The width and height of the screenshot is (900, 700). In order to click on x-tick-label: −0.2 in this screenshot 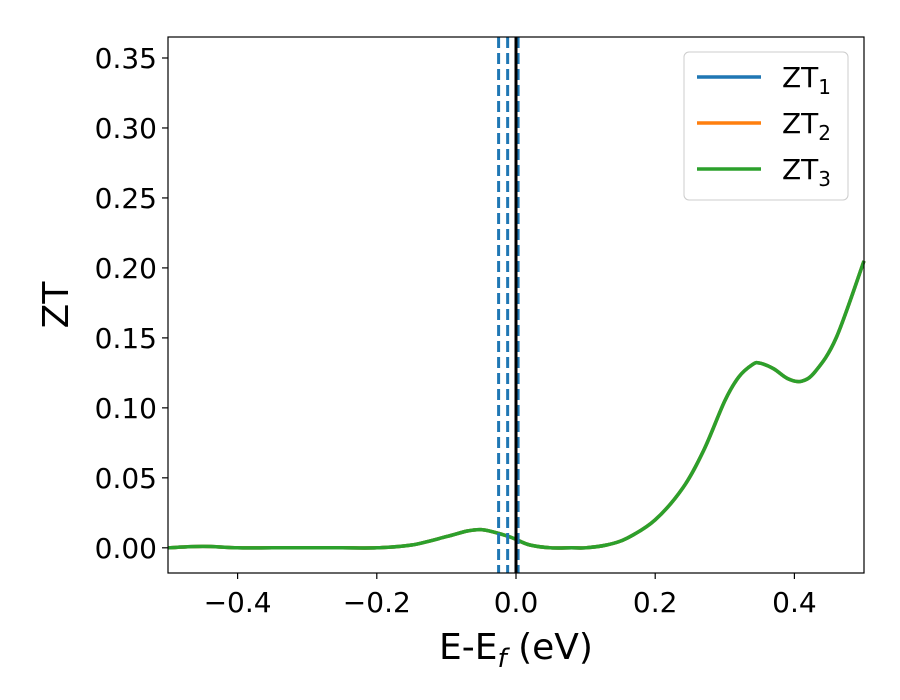, I will do `click(377, 602)`.